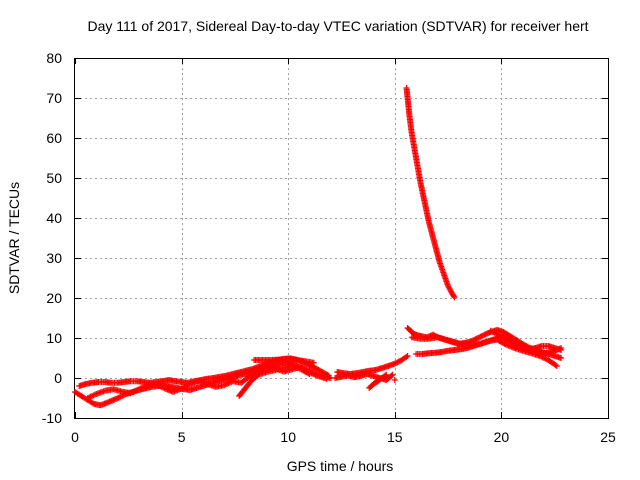 The image size is (640, 480). Describe the element at coordinates (340, 466) in the screenshot. I see `x-axis-label: GPS time / hours` at that location.